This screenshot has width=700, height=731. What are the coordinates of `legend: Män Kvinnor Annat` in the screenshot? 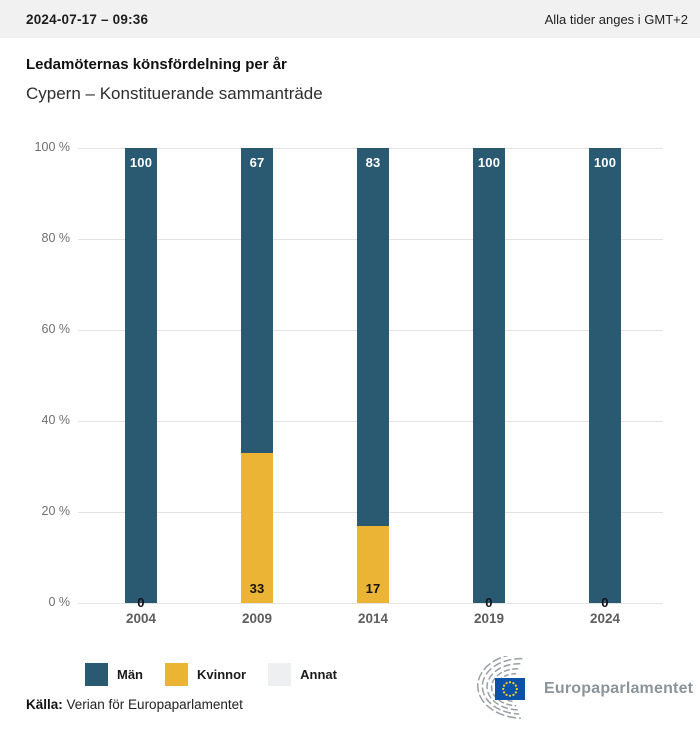 It's located at (211, 674).